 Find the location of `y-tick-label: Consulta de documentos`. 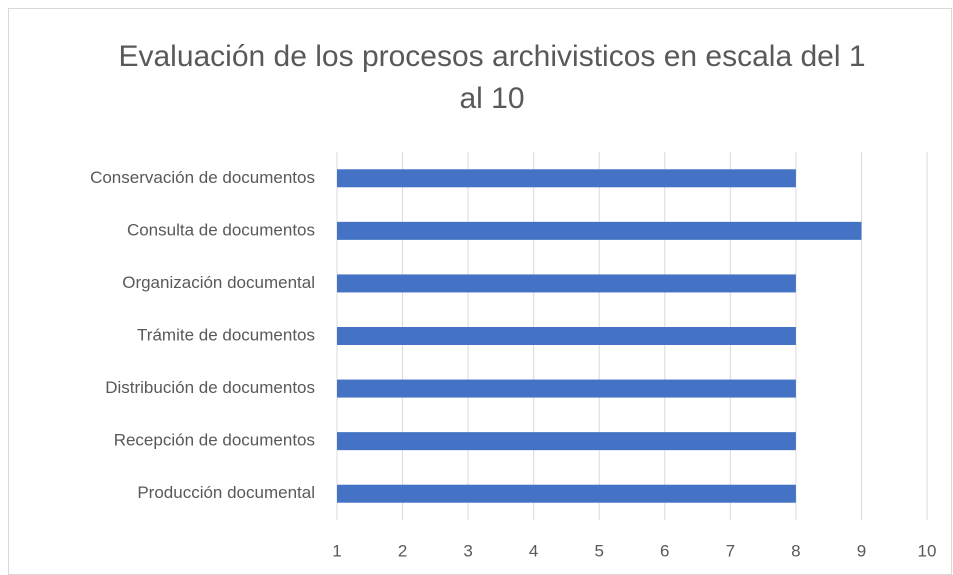

y-tick-label: Consulta de documentos is located at coordinates (221, 229).